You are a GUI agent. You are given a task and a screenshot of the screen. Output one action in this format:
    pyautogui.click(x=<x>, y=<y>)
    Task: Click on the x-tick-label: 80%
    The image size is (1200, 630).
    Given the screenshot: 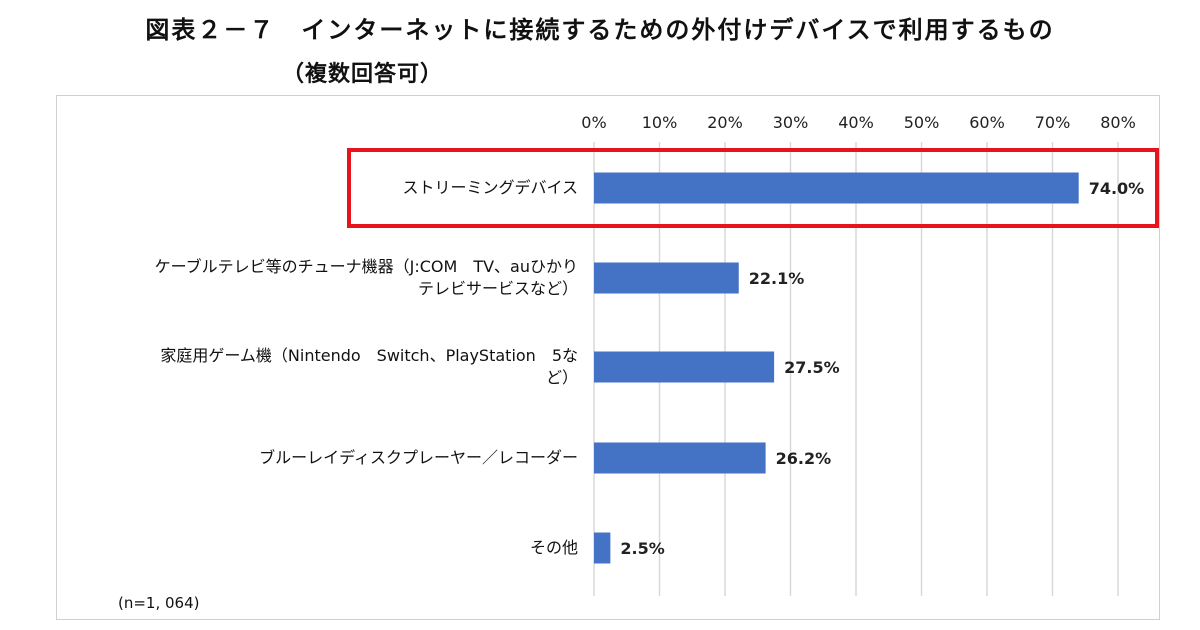 What is the action you would take?
    pyautogui.click(x=1118, y=122)
    